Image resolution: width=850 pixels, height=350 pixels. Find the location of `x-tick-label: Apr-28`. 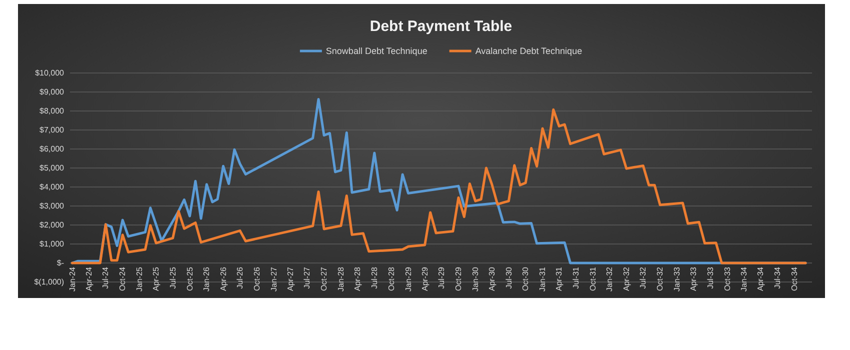

x-tick-label: Apr-28 is located at coordinates (357, 279).